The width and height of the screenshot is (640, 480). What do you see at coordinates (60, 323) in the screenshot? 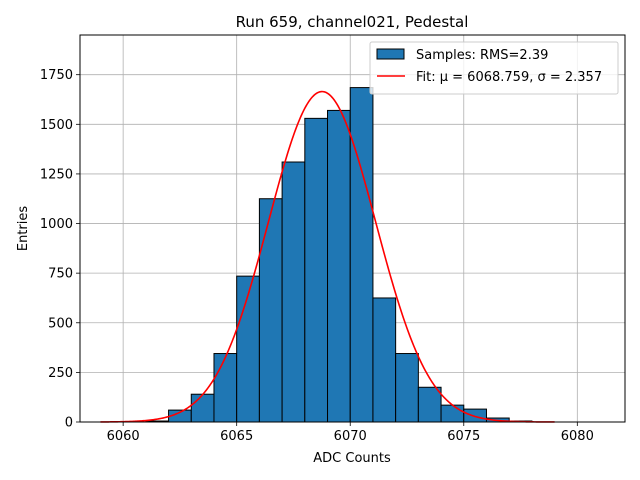
I see `y-tick-label-2: 500` at bounding box center [60, 323].